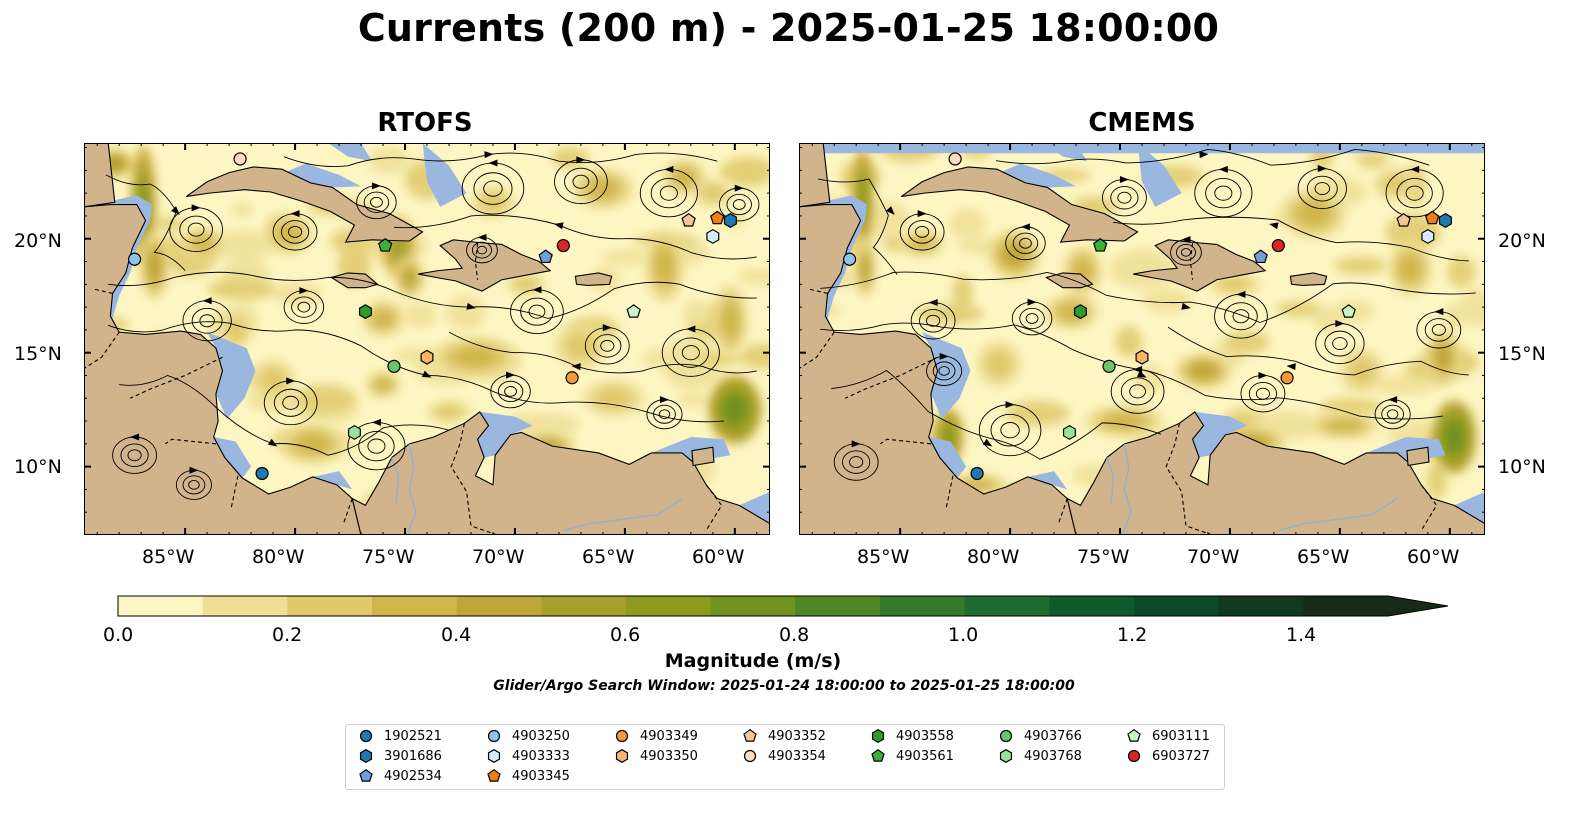 This screenshot has height=827, width=1577. I want to click on colorbar-tick-0.0: 0.0, so click(118, 635).